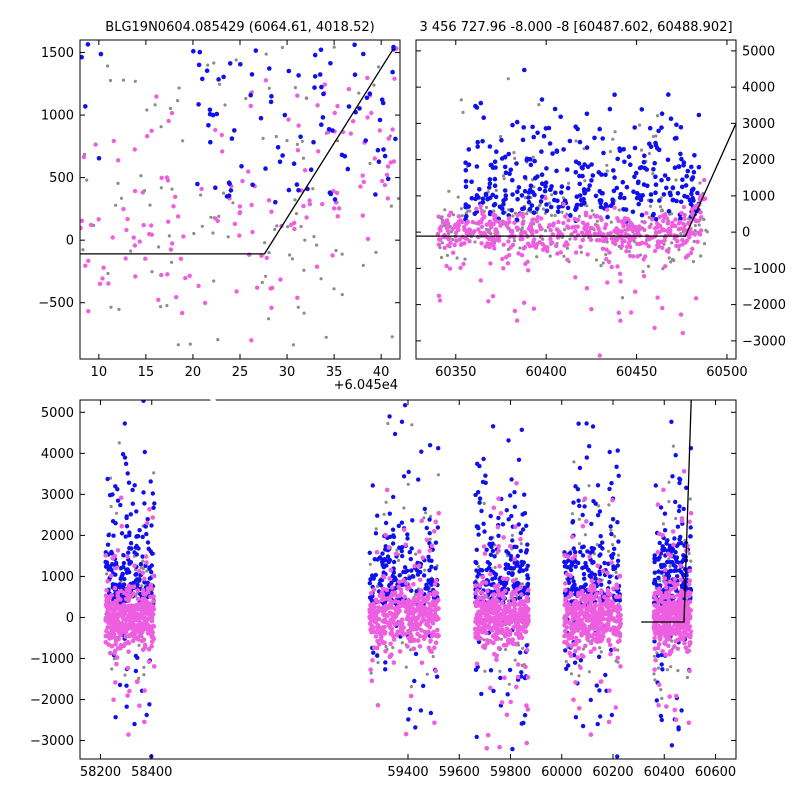 The width and height of the screenshot is (800, 800). What do you see at coordinates (146, 372) in the screenshot?
I see `x-tick-label: 15` at bounding box center [146, 372].